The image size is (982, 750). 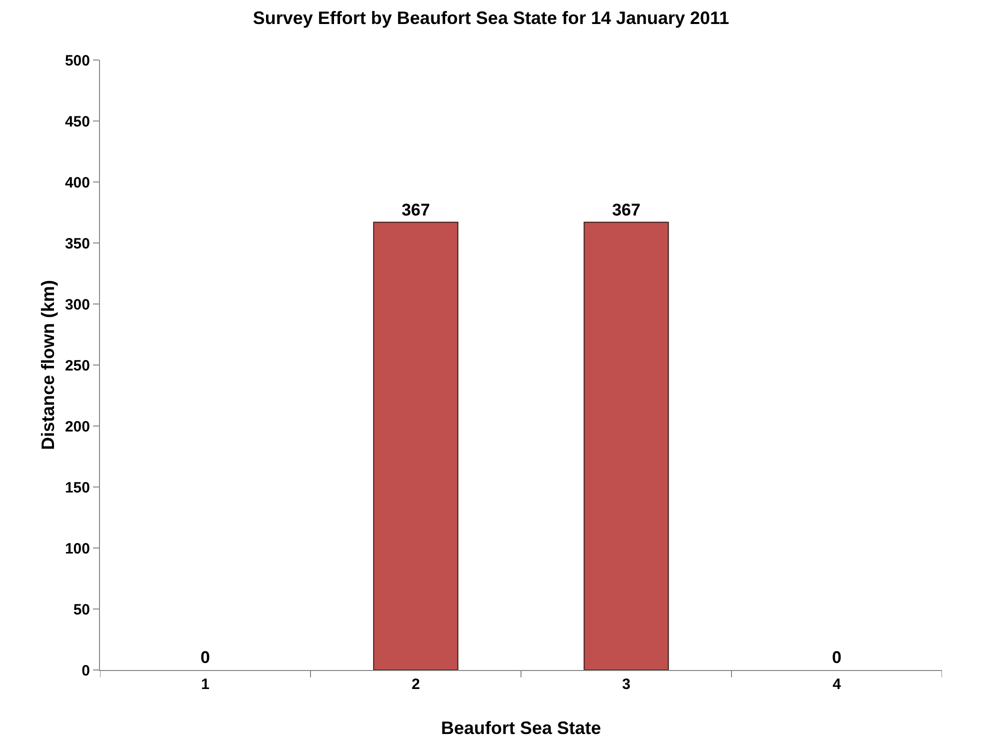 I want to click on x-tick-label: 1, so click(x=205, y=684).